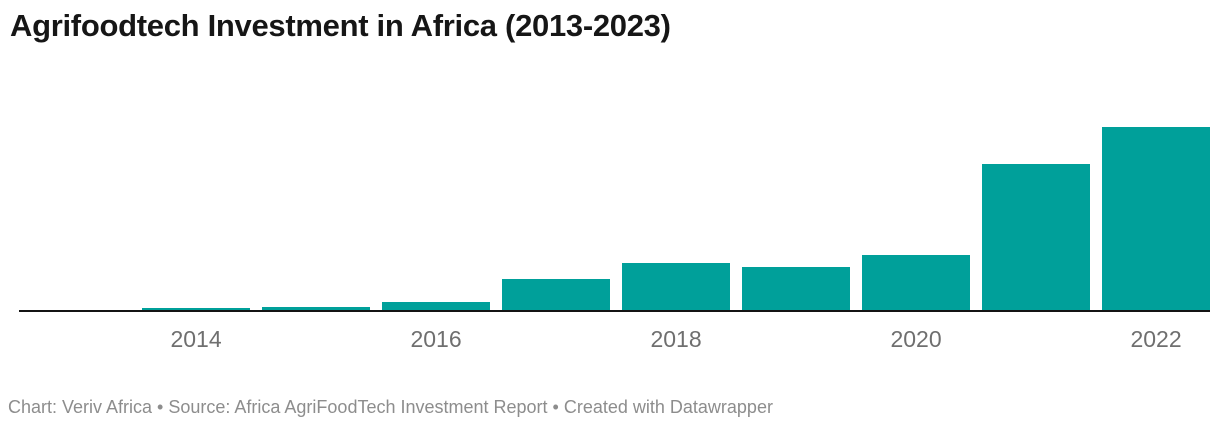  I want to click on bar-2014, so click(196, 309).